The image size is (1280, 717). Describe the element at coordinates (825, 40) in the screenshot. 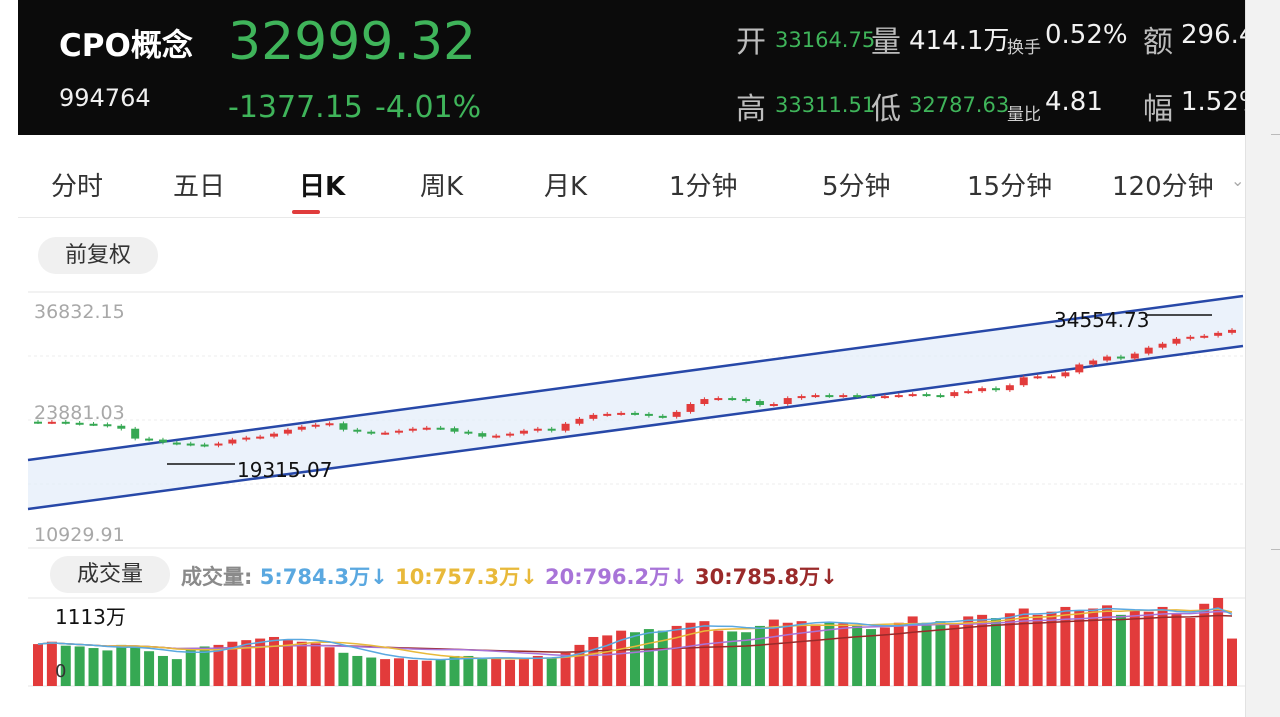

I see `open-value: 33164.75` at that location.